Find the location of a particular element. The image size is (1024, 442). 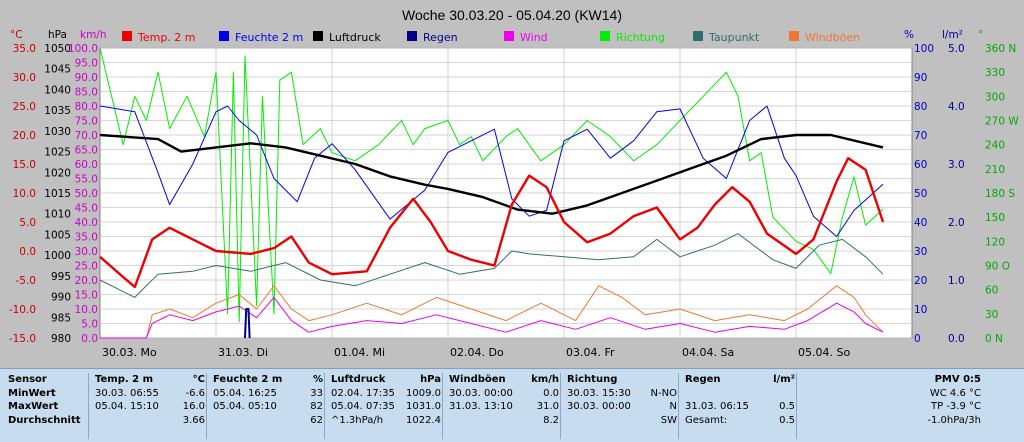

pct-axis-tick-label: 60 is located at coordinates (920, 165).